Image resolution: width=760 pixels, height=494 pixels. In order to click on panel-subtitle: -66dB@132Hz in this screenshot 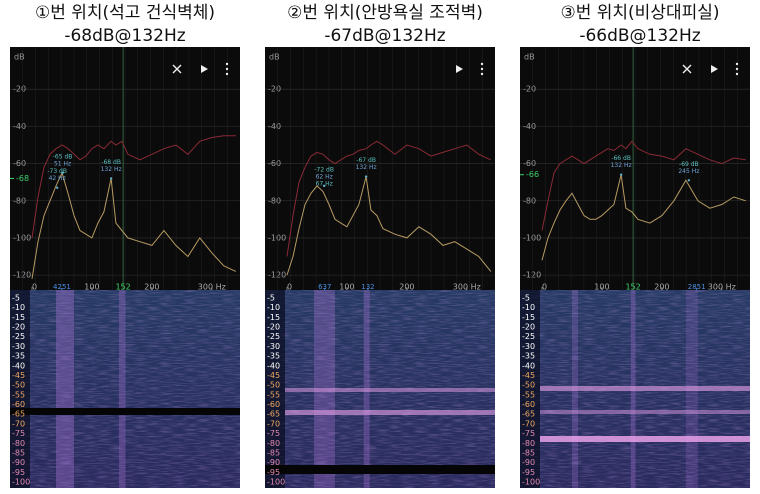, I will do `click(639, 36)`.